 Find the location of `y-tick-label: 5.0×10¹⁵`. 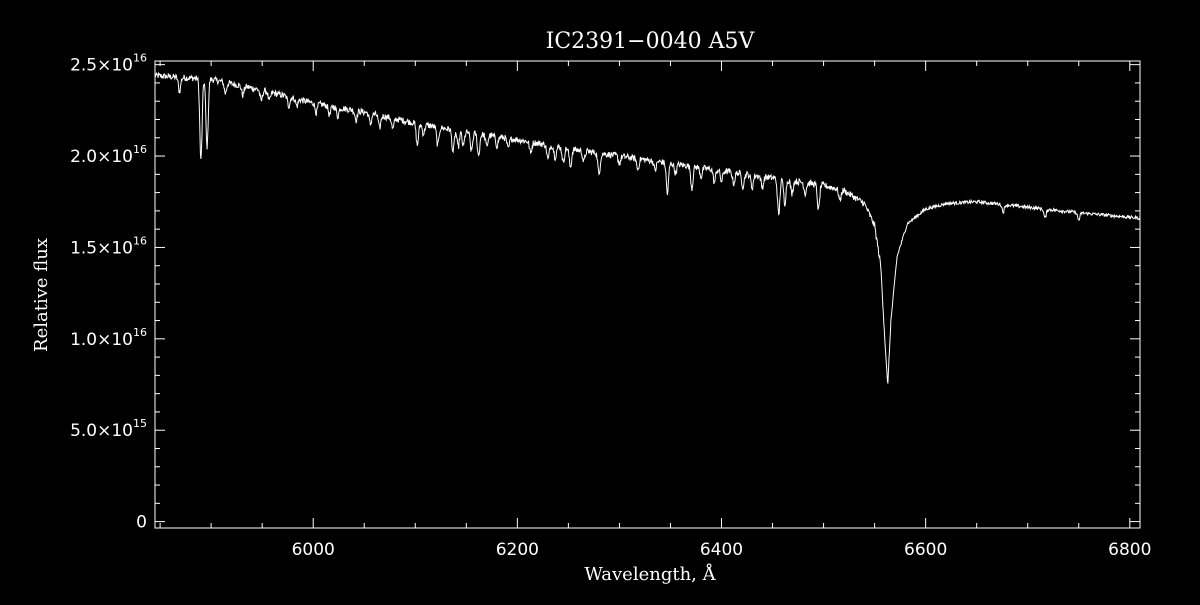

y-tick-label: 5.0×10¹⁵ is located at coordinates (108, 429).